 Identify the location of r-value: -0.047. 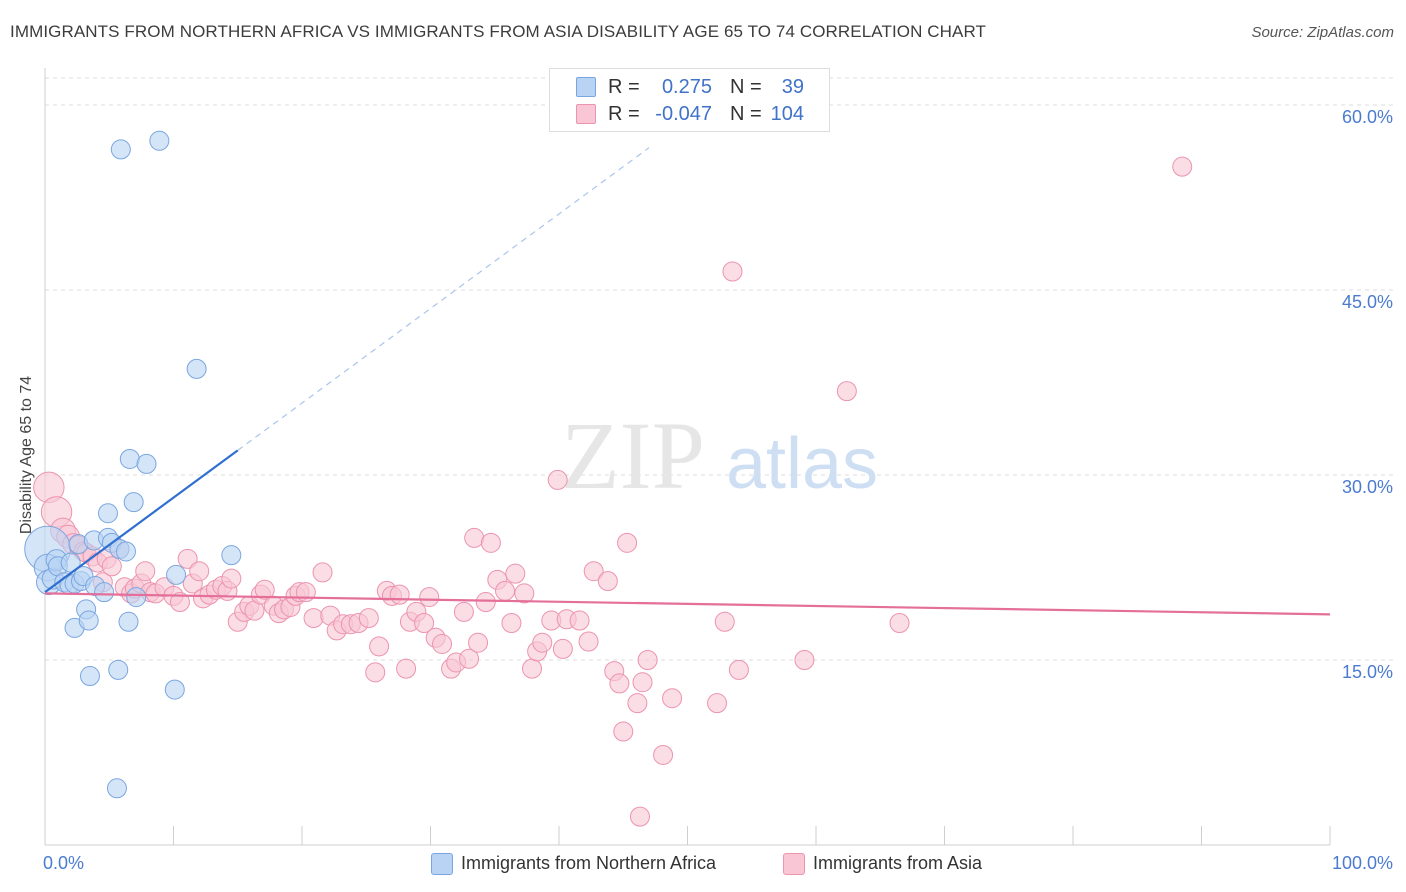
(683, 114).